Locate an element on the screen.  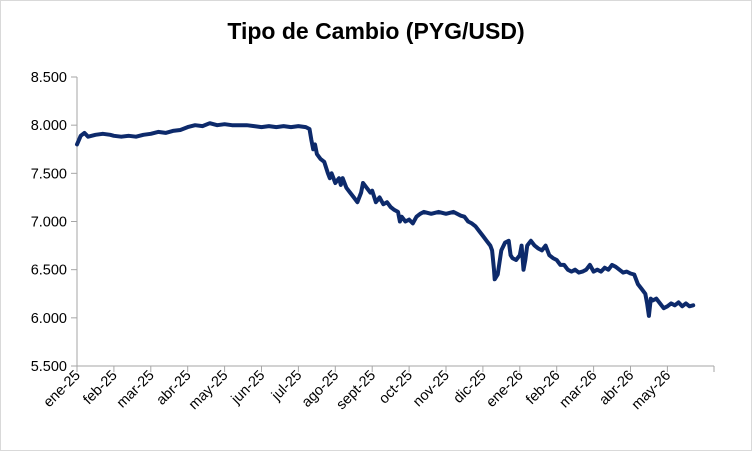
x-tick-label: oct-25 is located at coordinates (396, 388).